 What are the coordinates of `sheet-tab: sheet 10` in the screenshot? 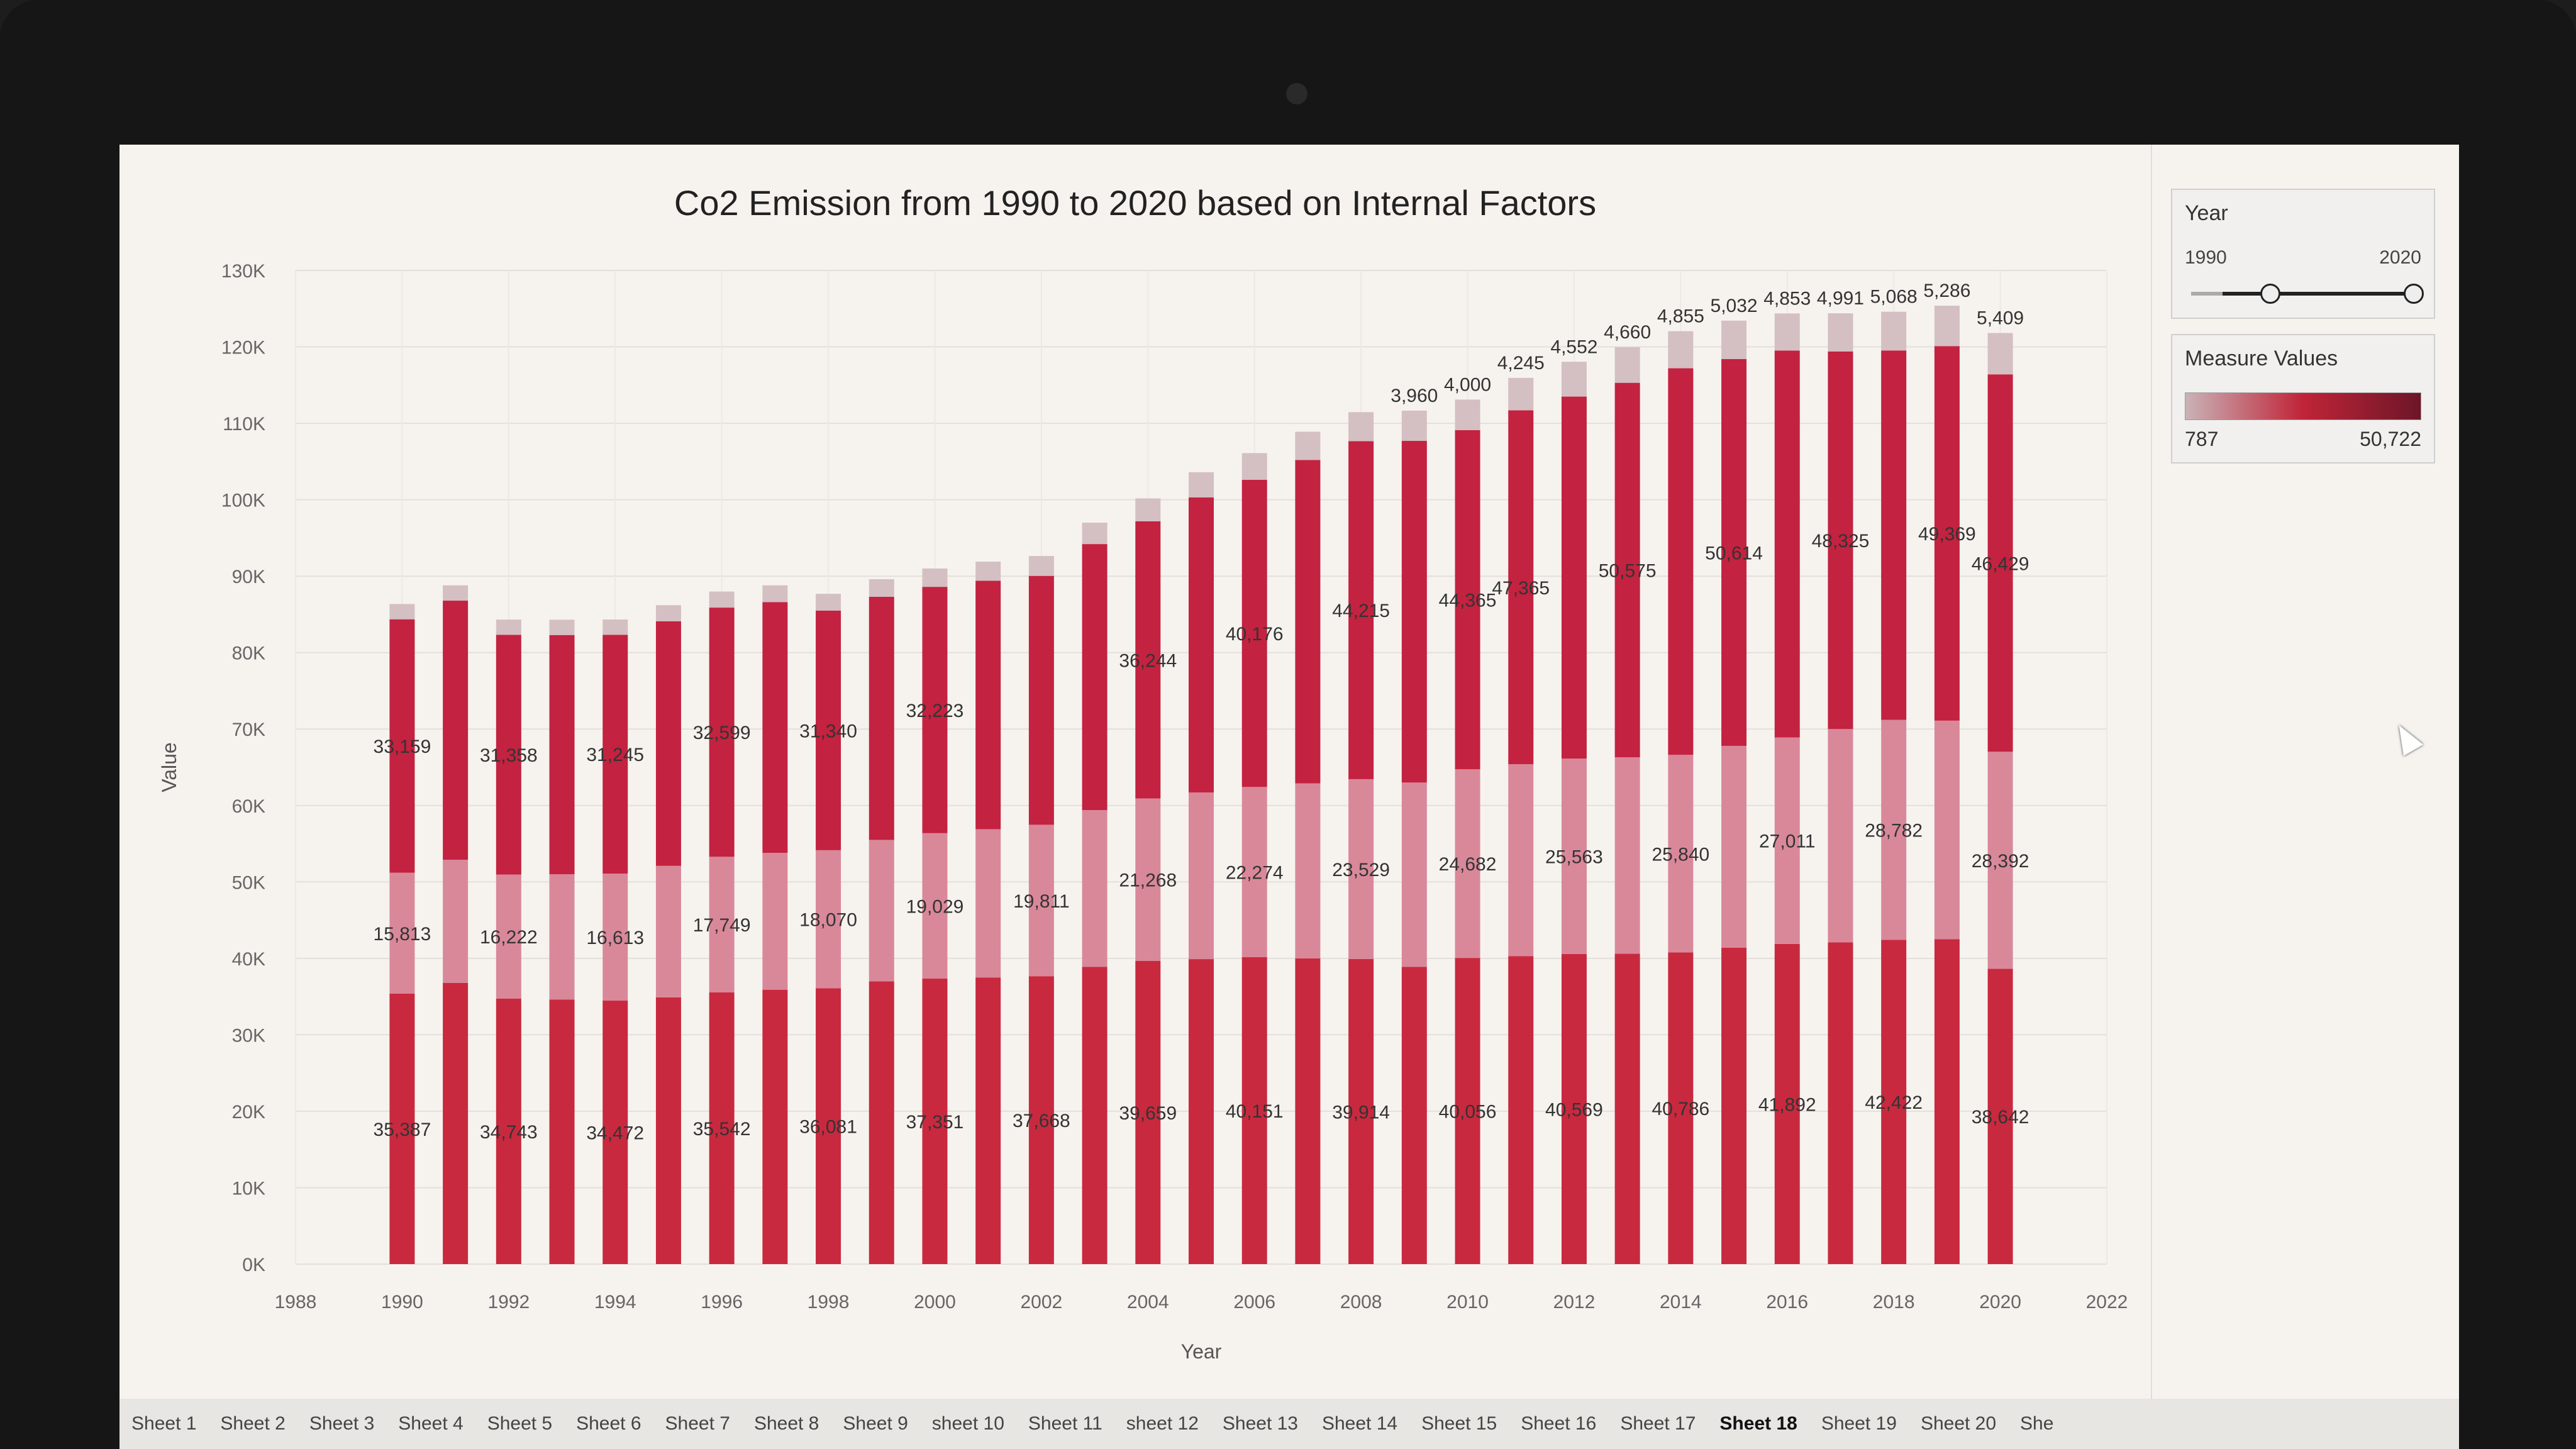 It's located at (967, 1423).